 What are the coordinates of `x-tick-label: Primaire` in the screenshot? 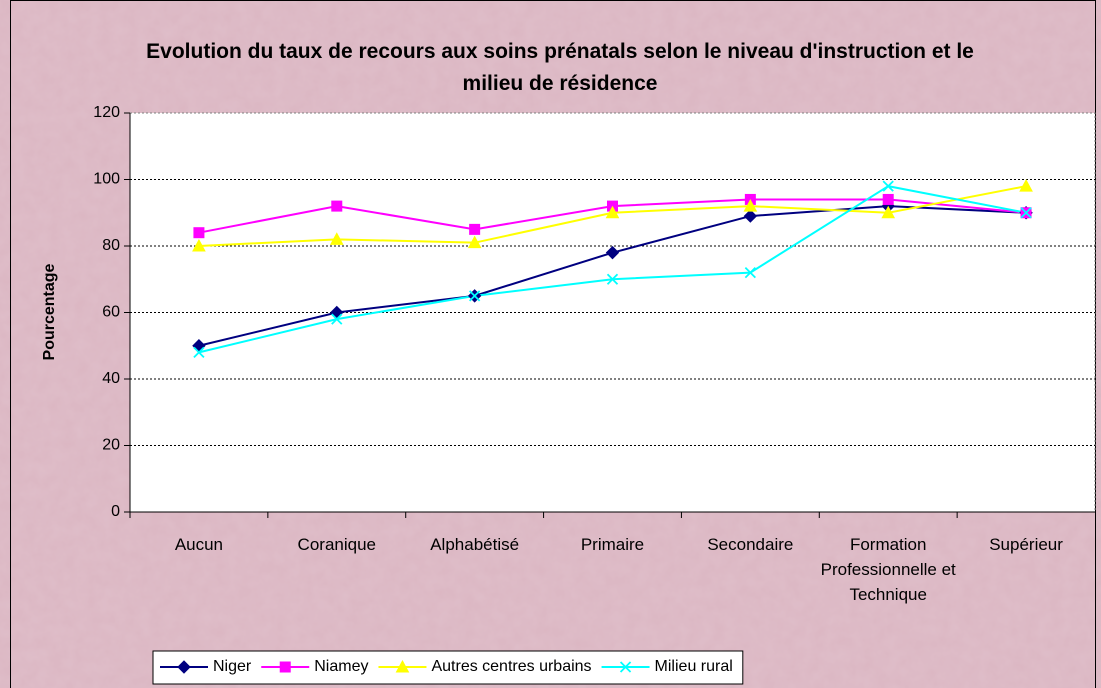 It's located at (612, 544).